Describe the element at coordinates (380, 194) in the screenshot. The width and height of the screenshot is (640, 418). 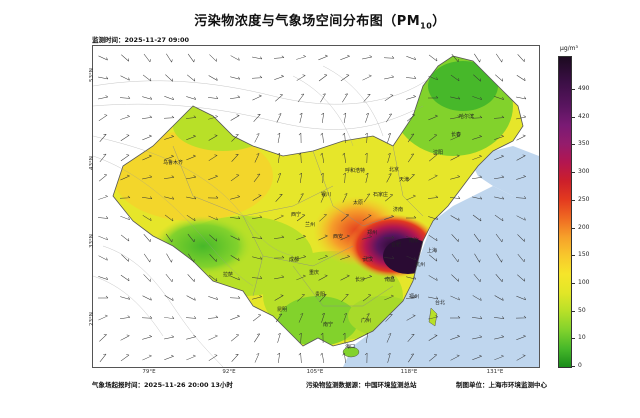
I see `city-label: 石家庄` at that location.